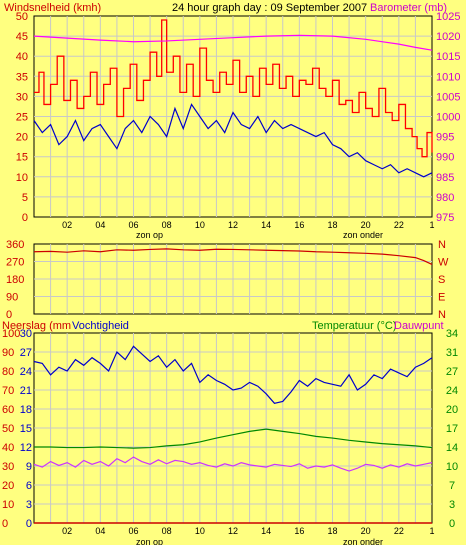 The image size is (466, 545). I want to click on chart3-ytick-rain: 9, so click(29, 467).